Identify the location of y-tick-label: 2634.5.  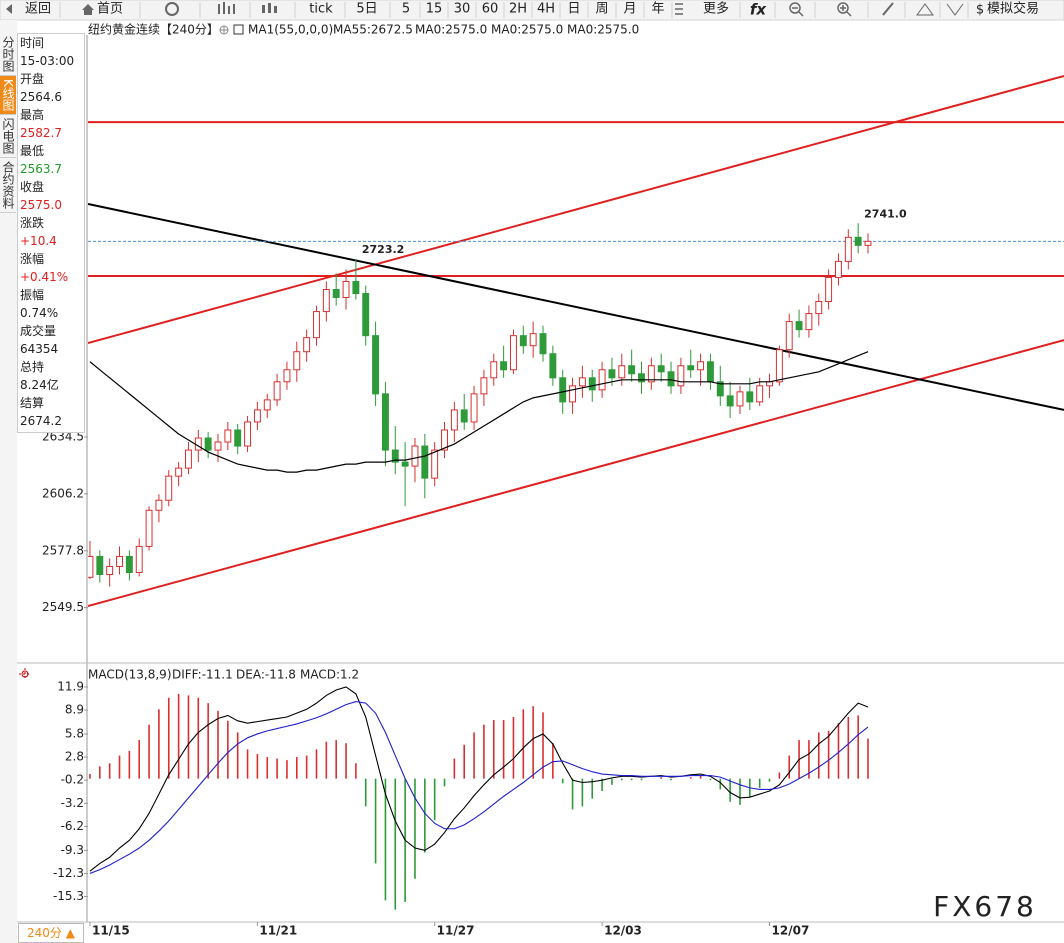
(63, 437).